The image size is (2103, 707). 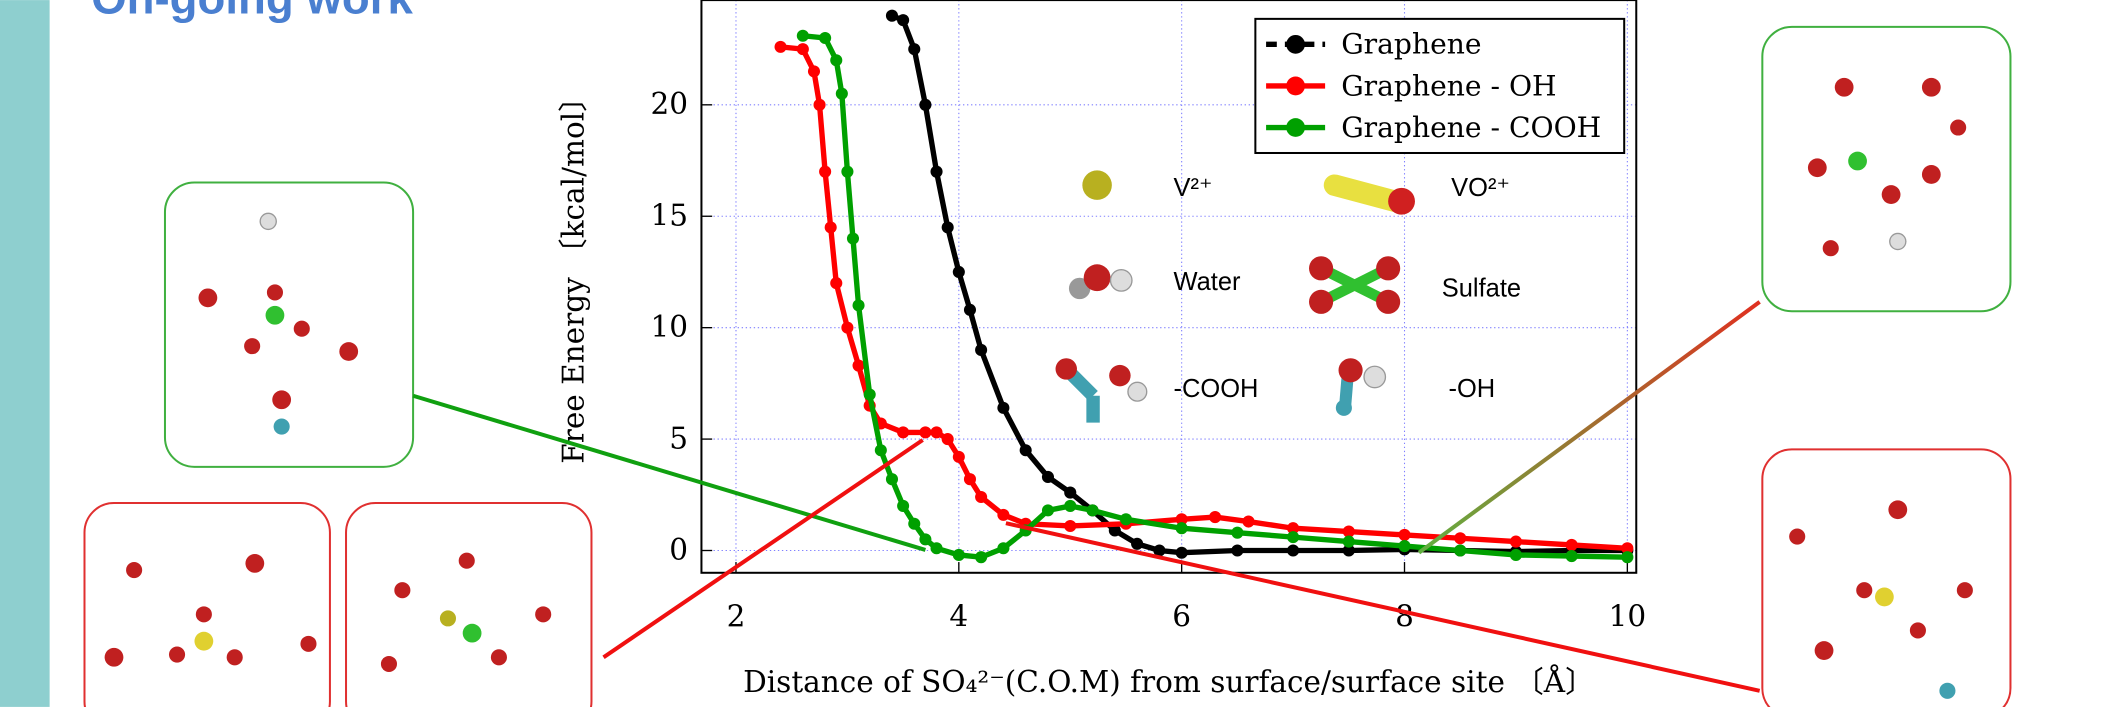 I want to click on slide-title: On-going work, so click(x=252, y=12).